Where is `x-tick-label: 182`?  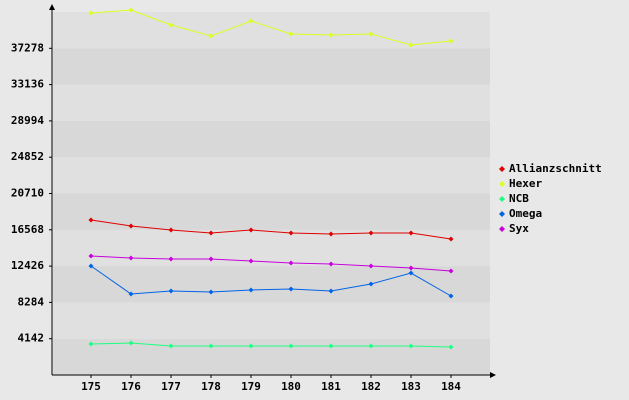 x-tick-label: 182 is located at coordinates (371, 386).